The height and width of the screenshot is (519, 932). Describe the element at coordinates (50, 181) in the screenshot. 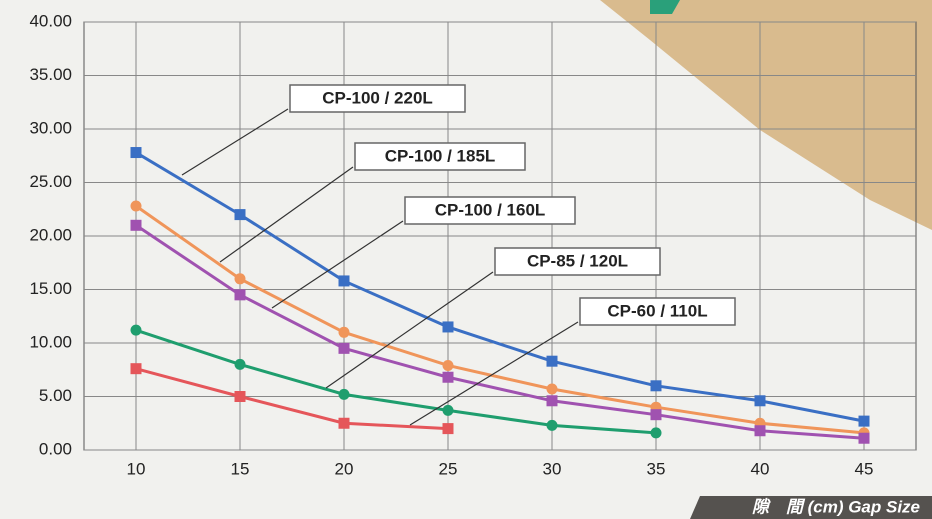

I see `y-tick-label: 25.00` at that location.